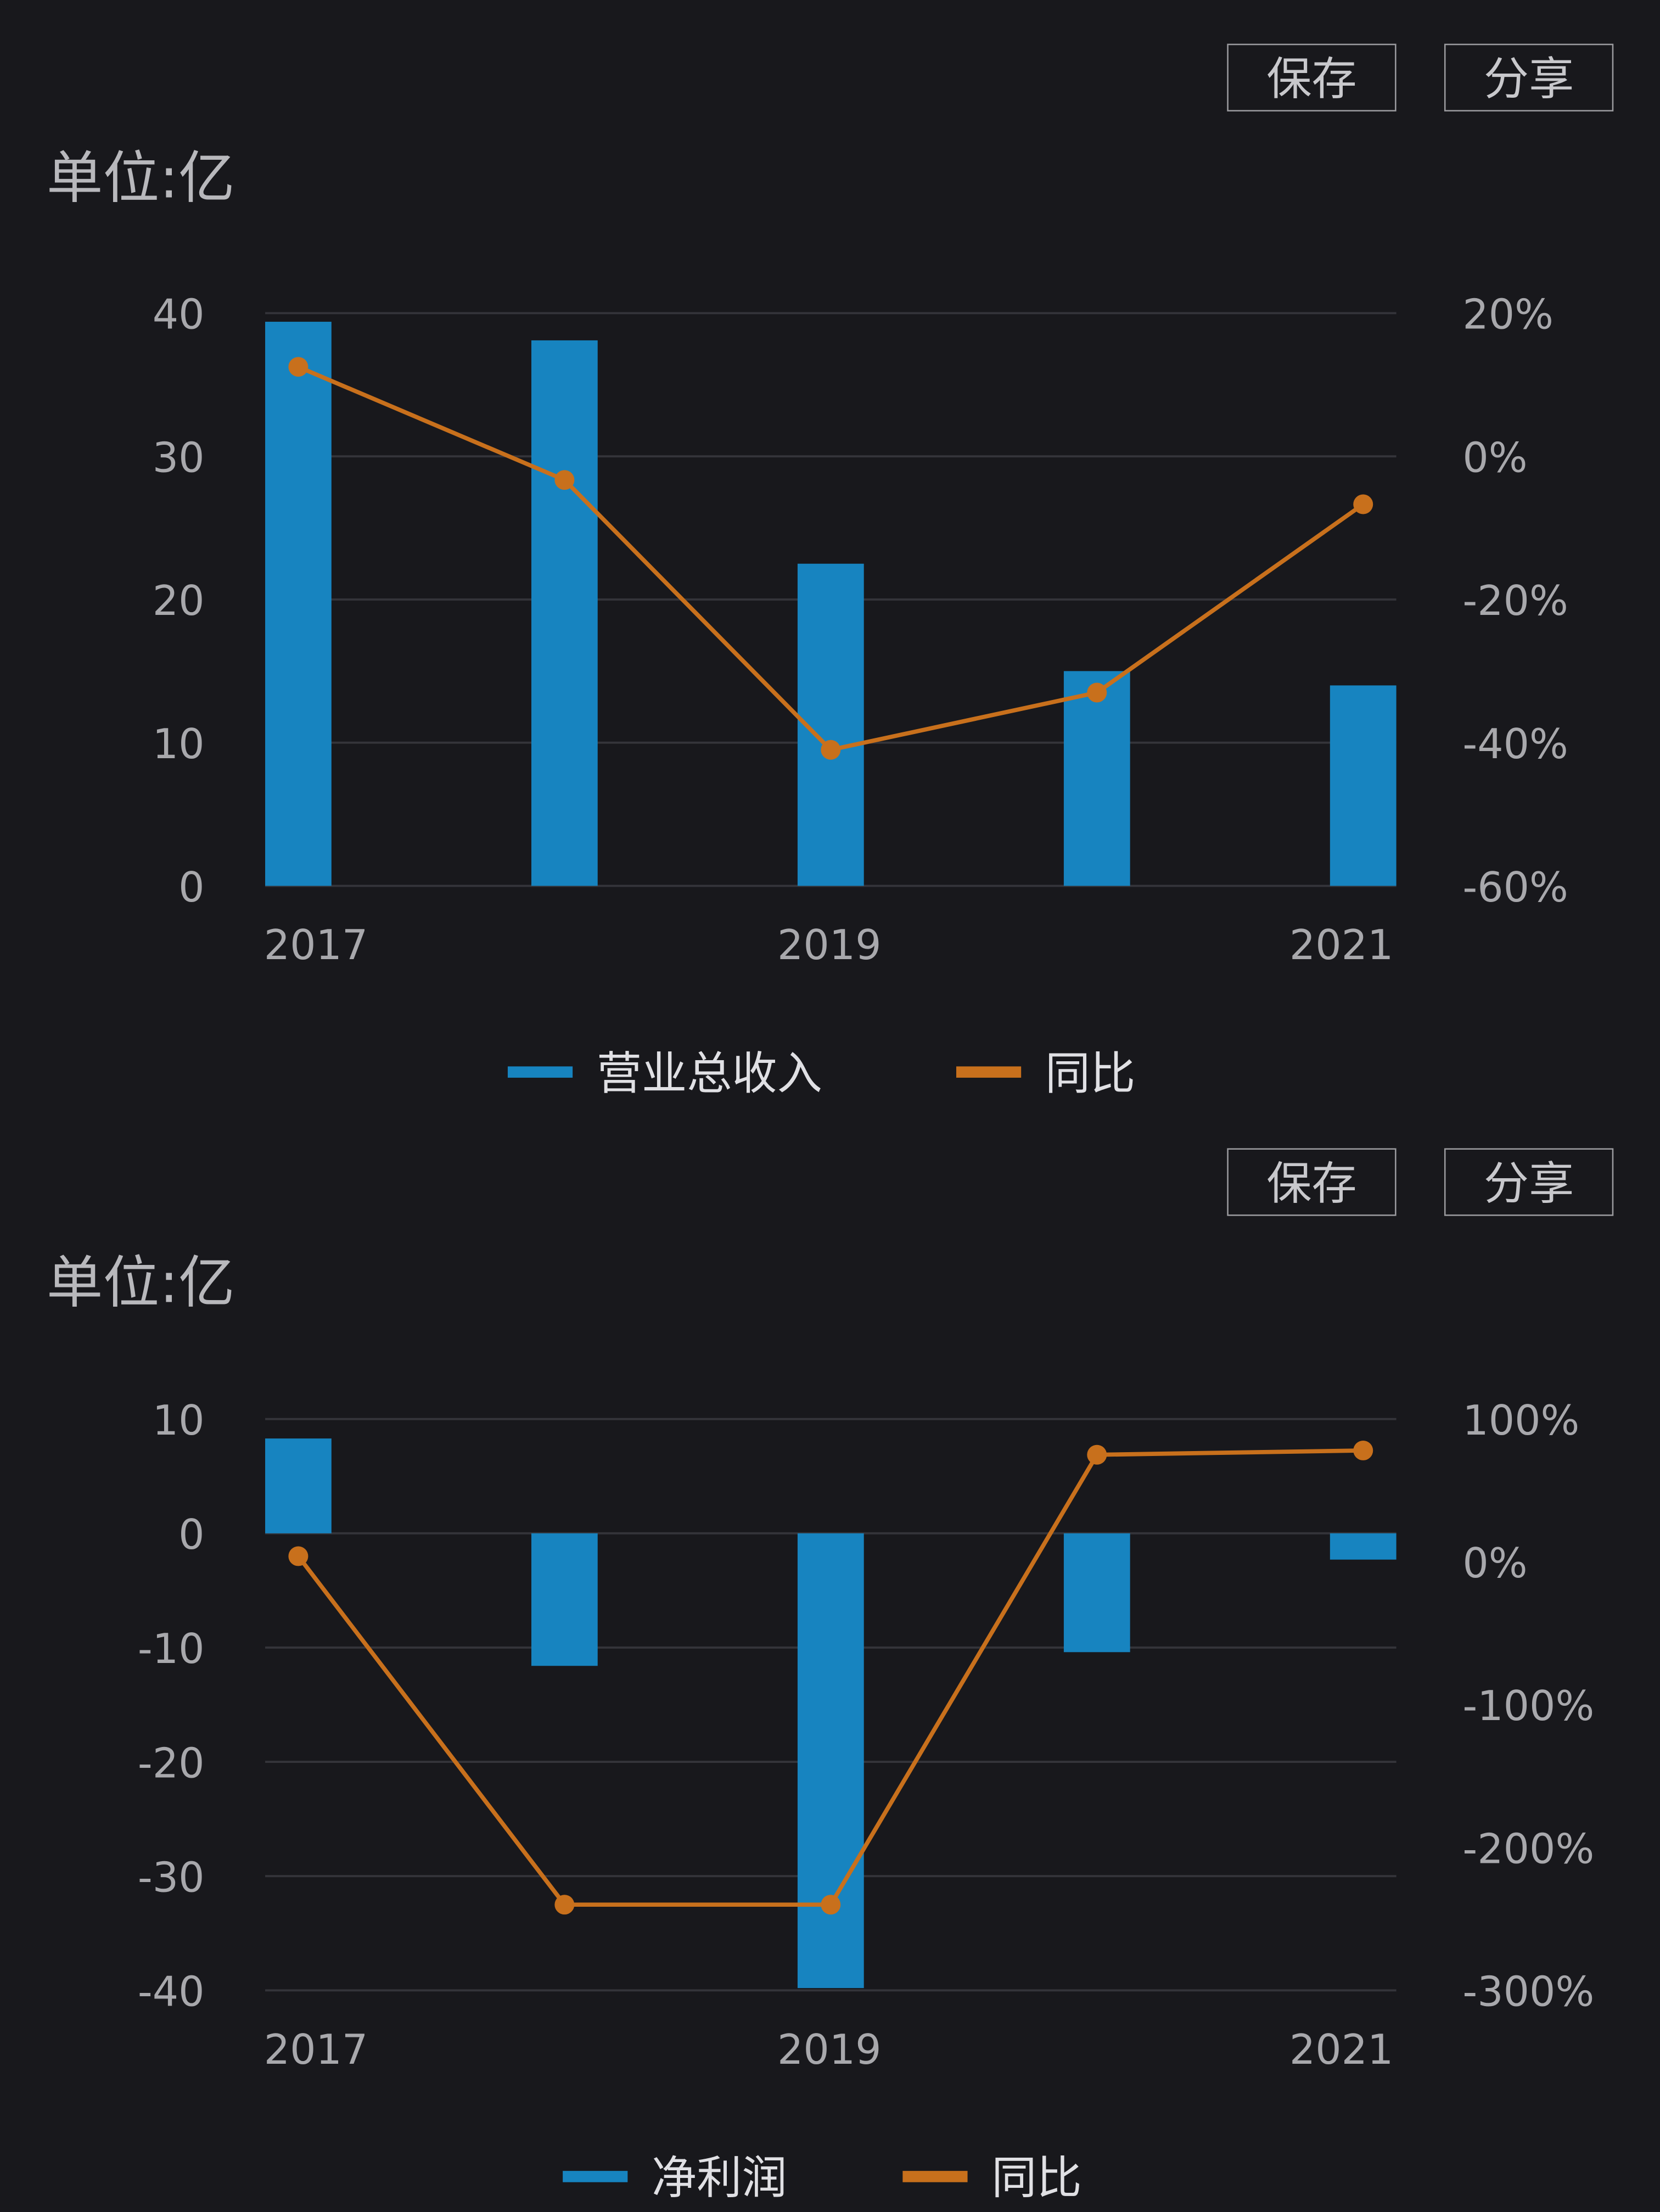 This screenshot has height=2212, width=1660. Describe the element at coordinates (179, 458) in the screenshot. I see `left-axis-tick-label: 30` at that location.